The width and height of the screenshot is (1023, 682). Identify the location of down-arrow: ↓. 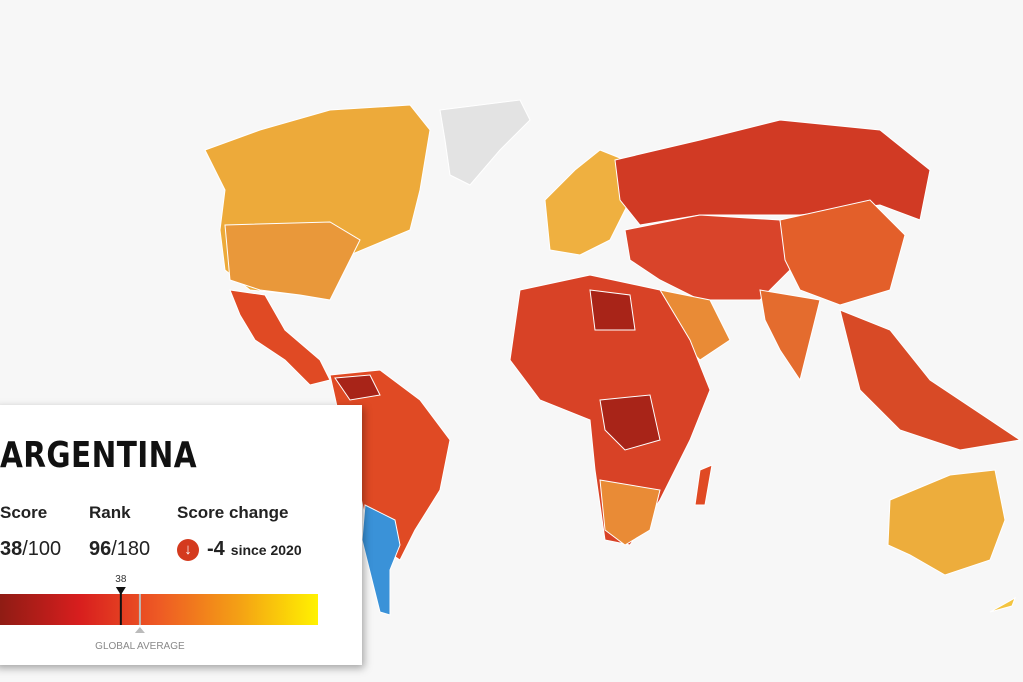
(188, 549).